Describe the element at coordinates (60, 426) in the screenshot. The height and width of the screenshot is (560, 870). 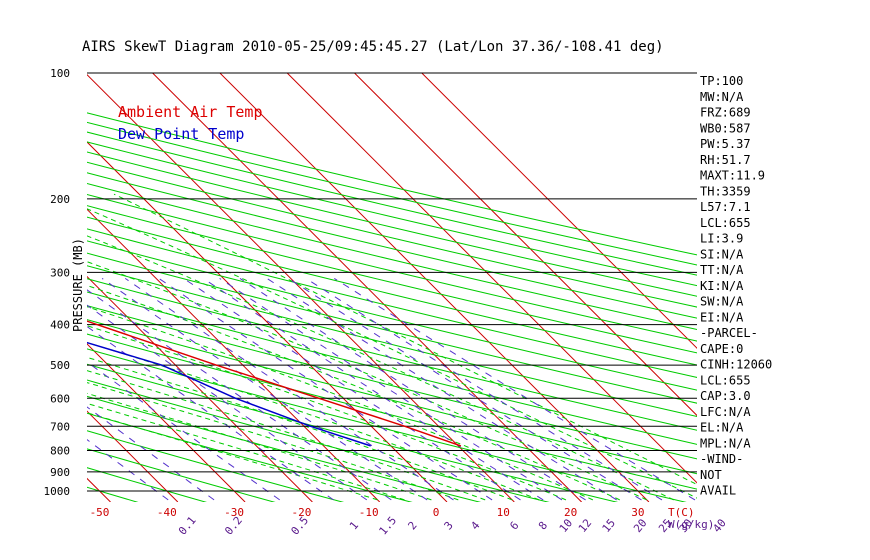
I see `pressure-tick-label: 700` at that location.